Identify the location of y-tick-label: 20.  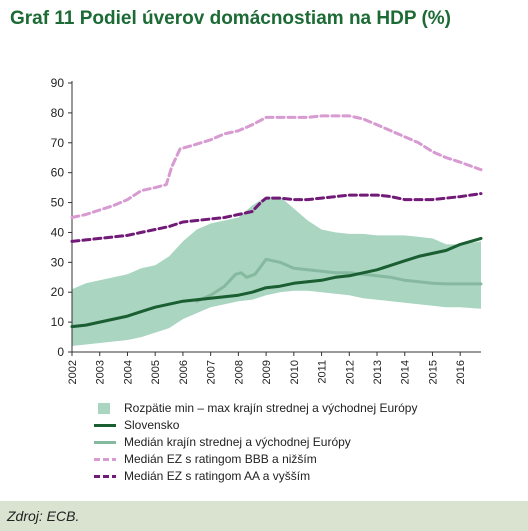
(58, 292).